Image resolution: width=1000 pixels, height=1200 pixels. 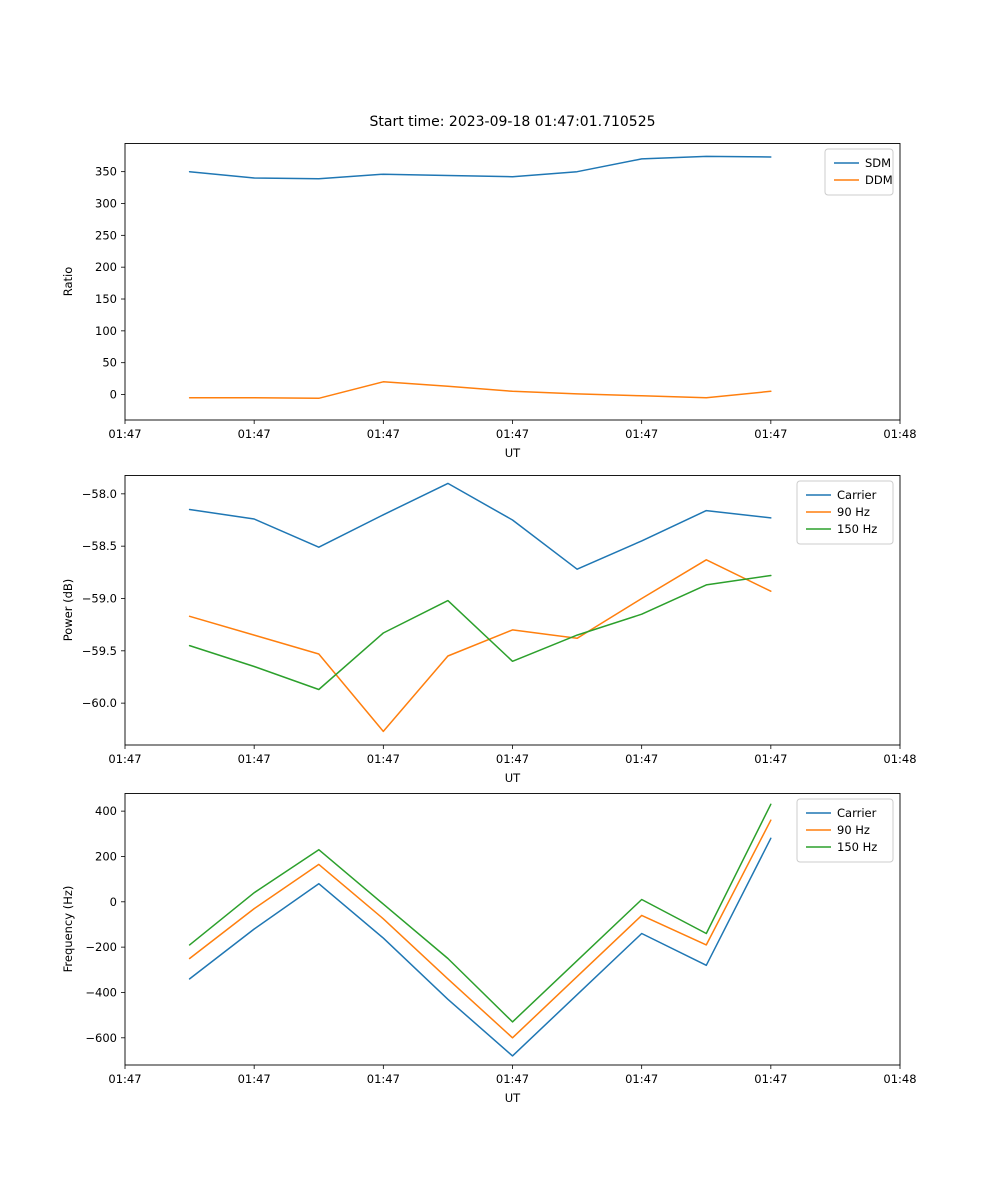 I want to click on series-line-ddm, so click(x=480, y=390).